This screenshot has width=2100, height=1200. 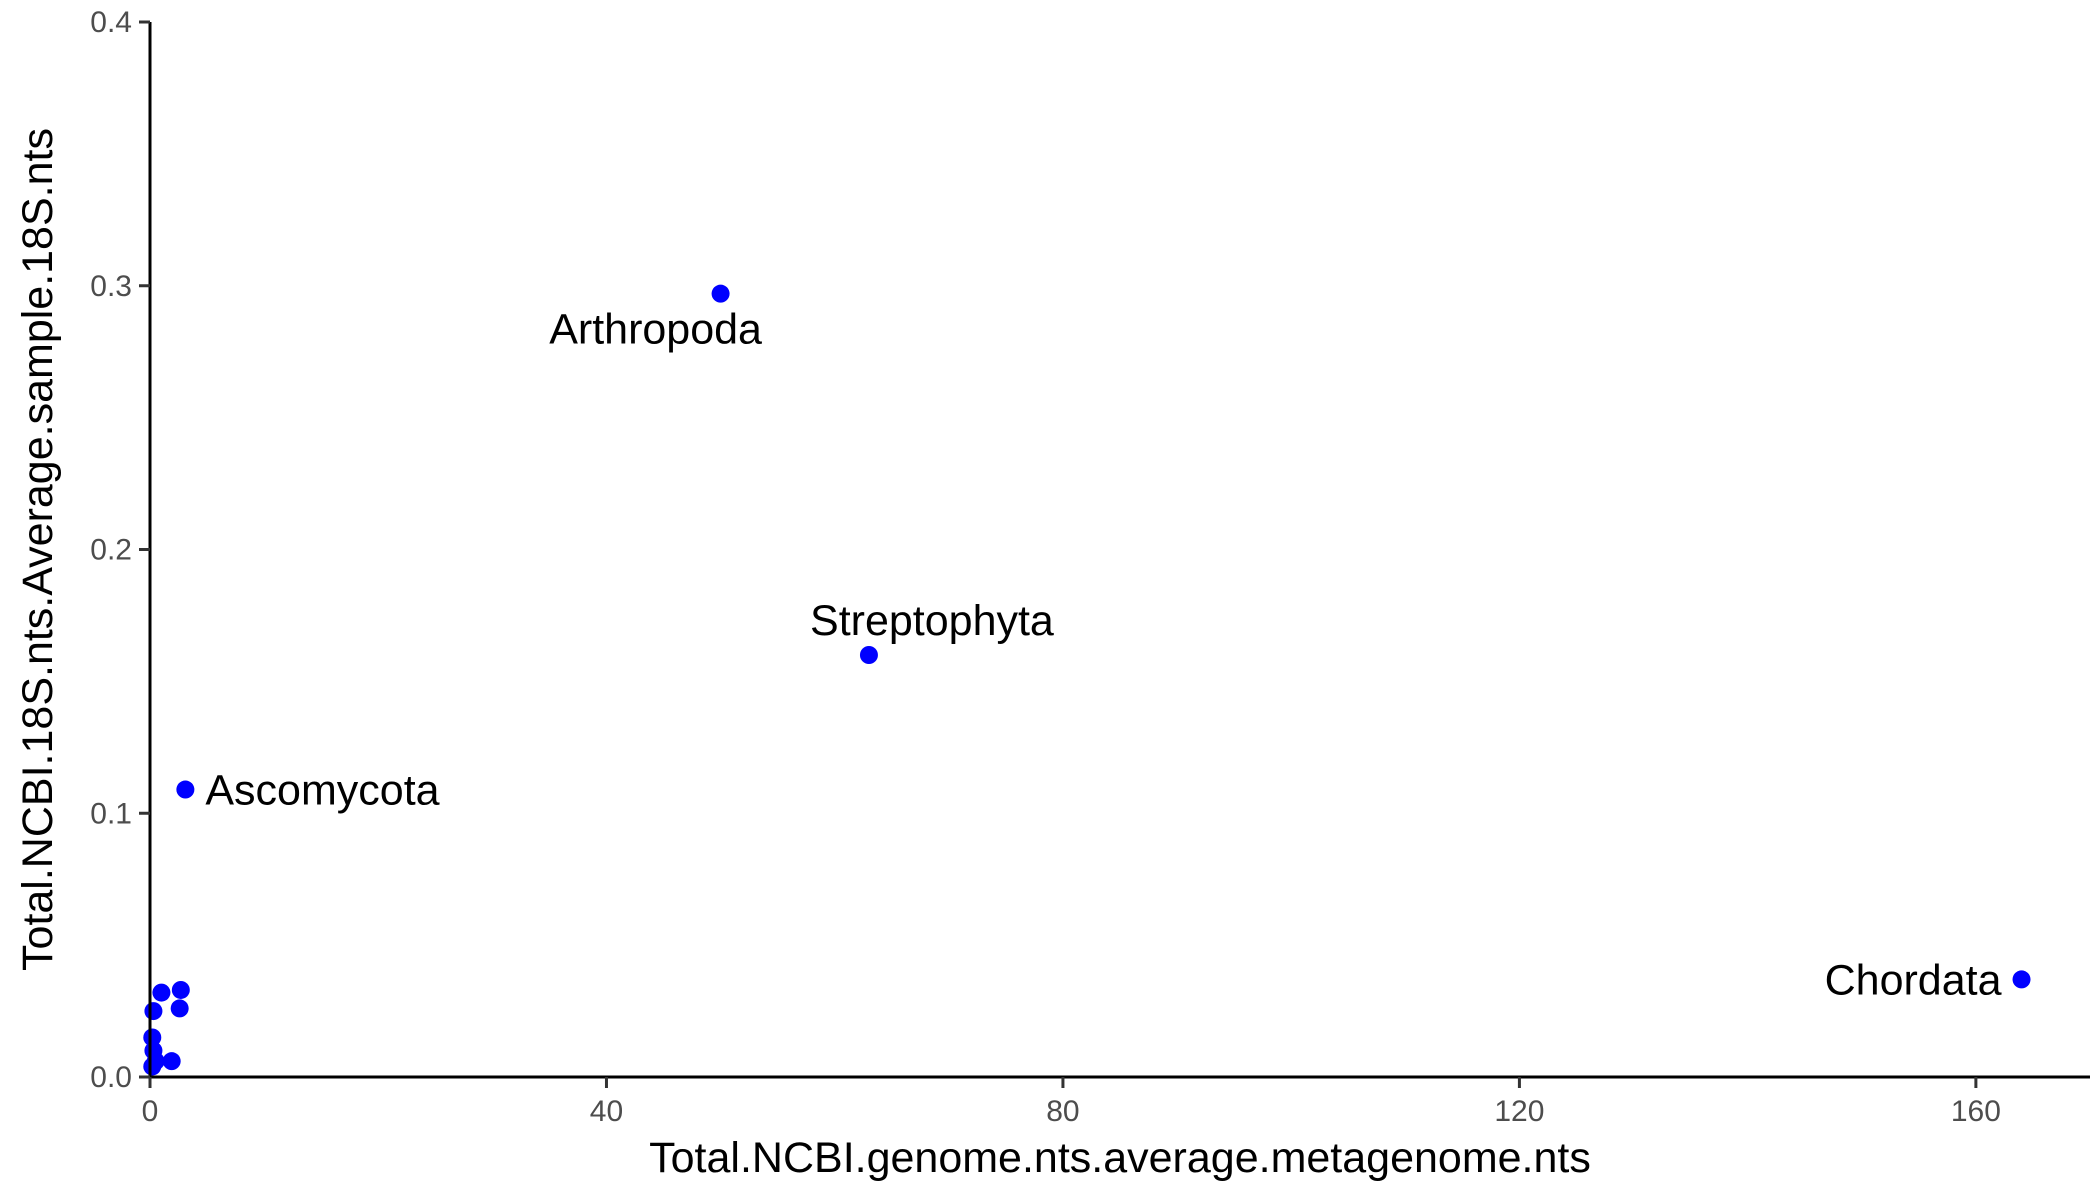 What do you see at coordinates (111, 286) in the screenshot?
I see `y-tick-label: 0.3` at bounding box center [111, 286].